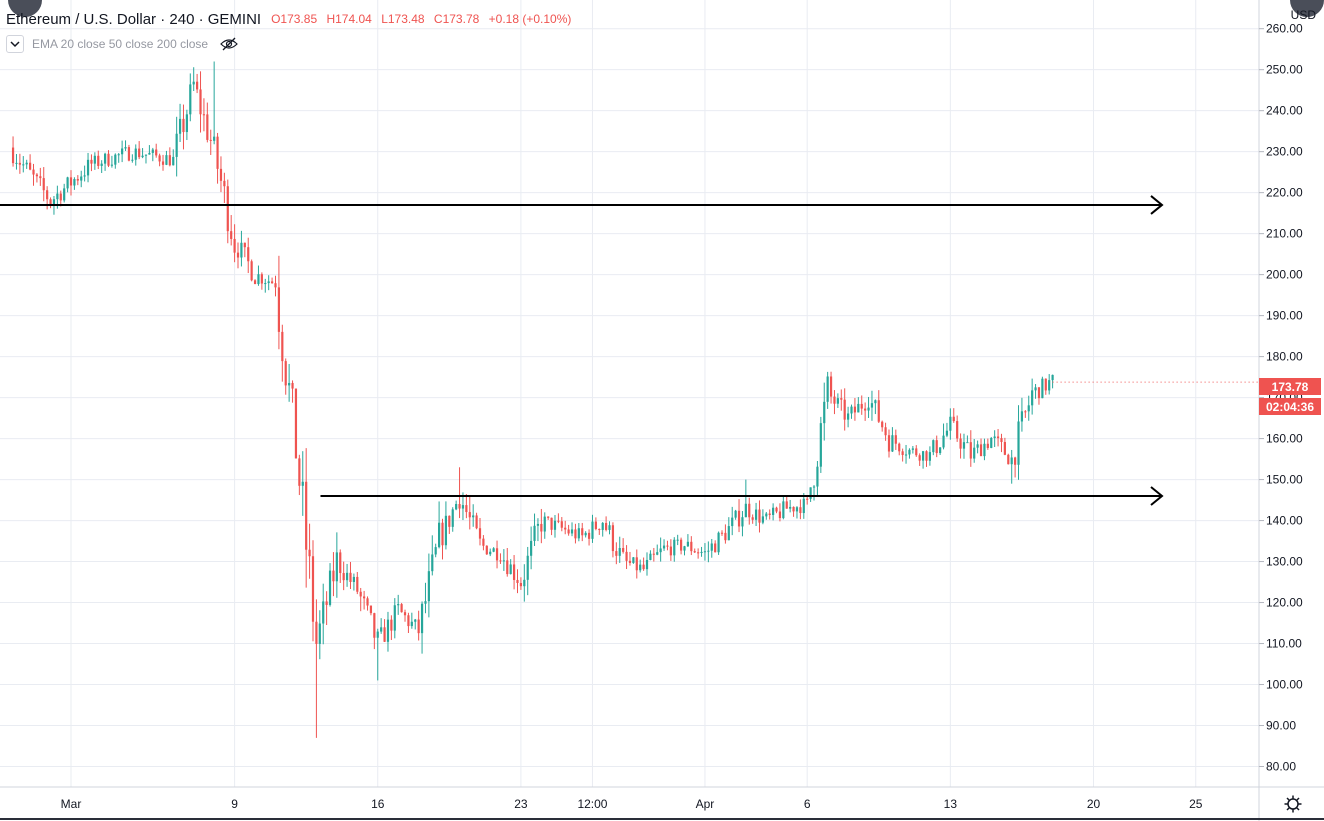  Describe the element at coordinates (1284, 193) in the screenshot. I see `price-tick-label: 220.00` at that location.